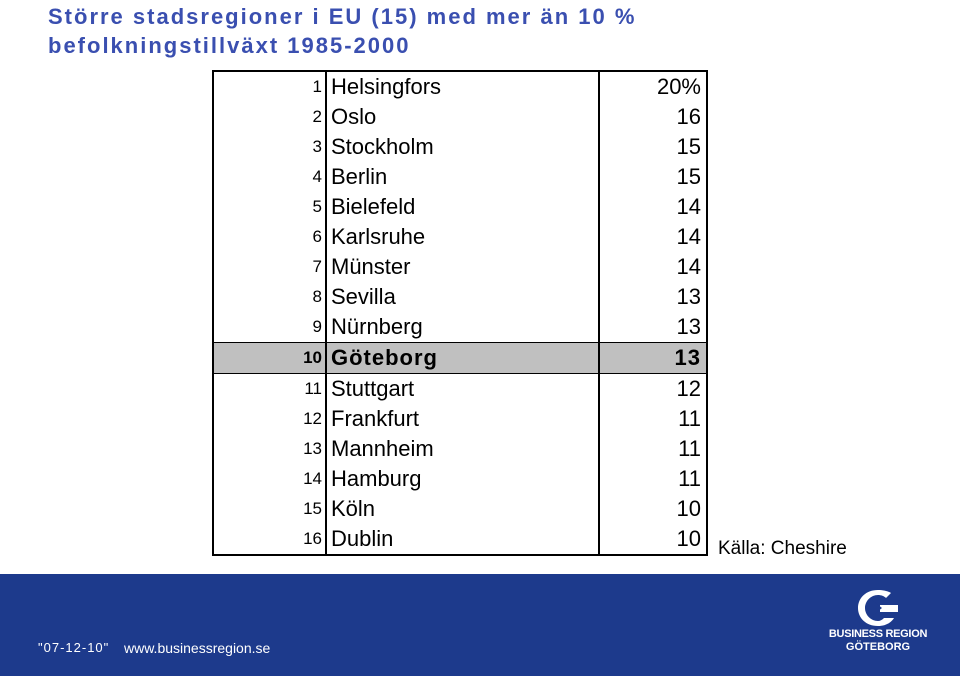 The width and height of the screenshot is (960, 676). I want to click on city-cell: Stuttgart, so click(463, 388).